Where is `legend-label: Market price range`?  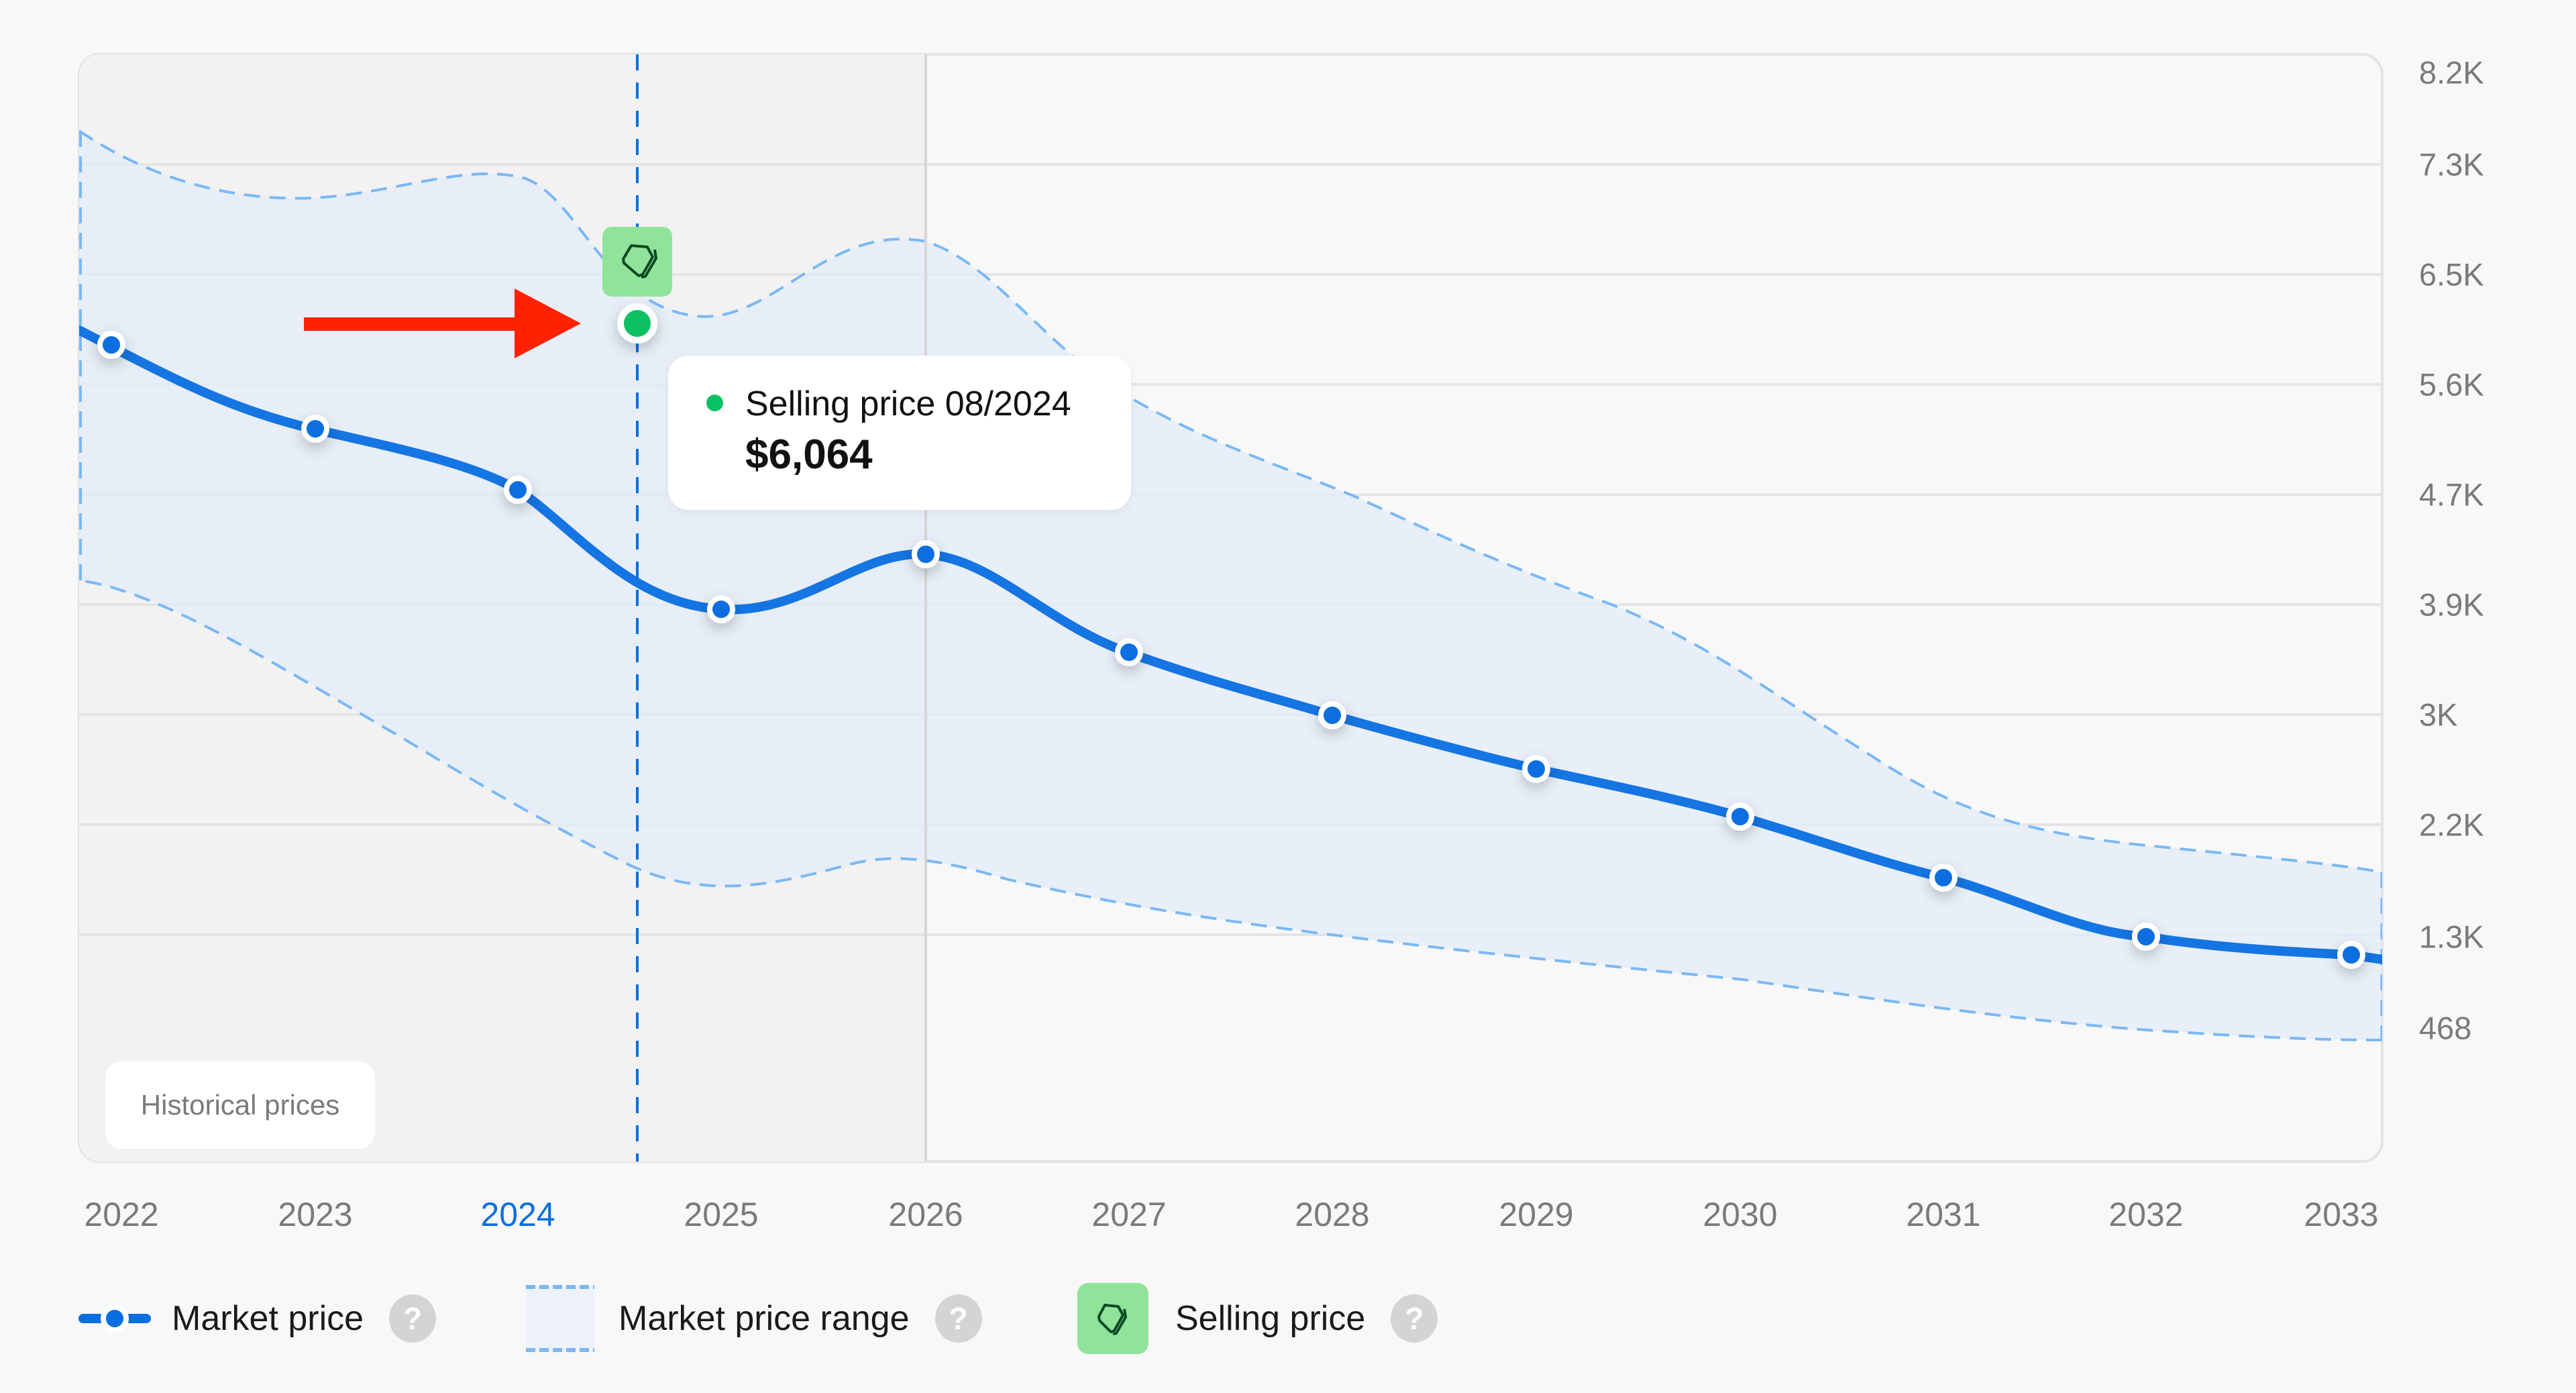
legend-label: Market price range is located at coordinates (764, 1318).